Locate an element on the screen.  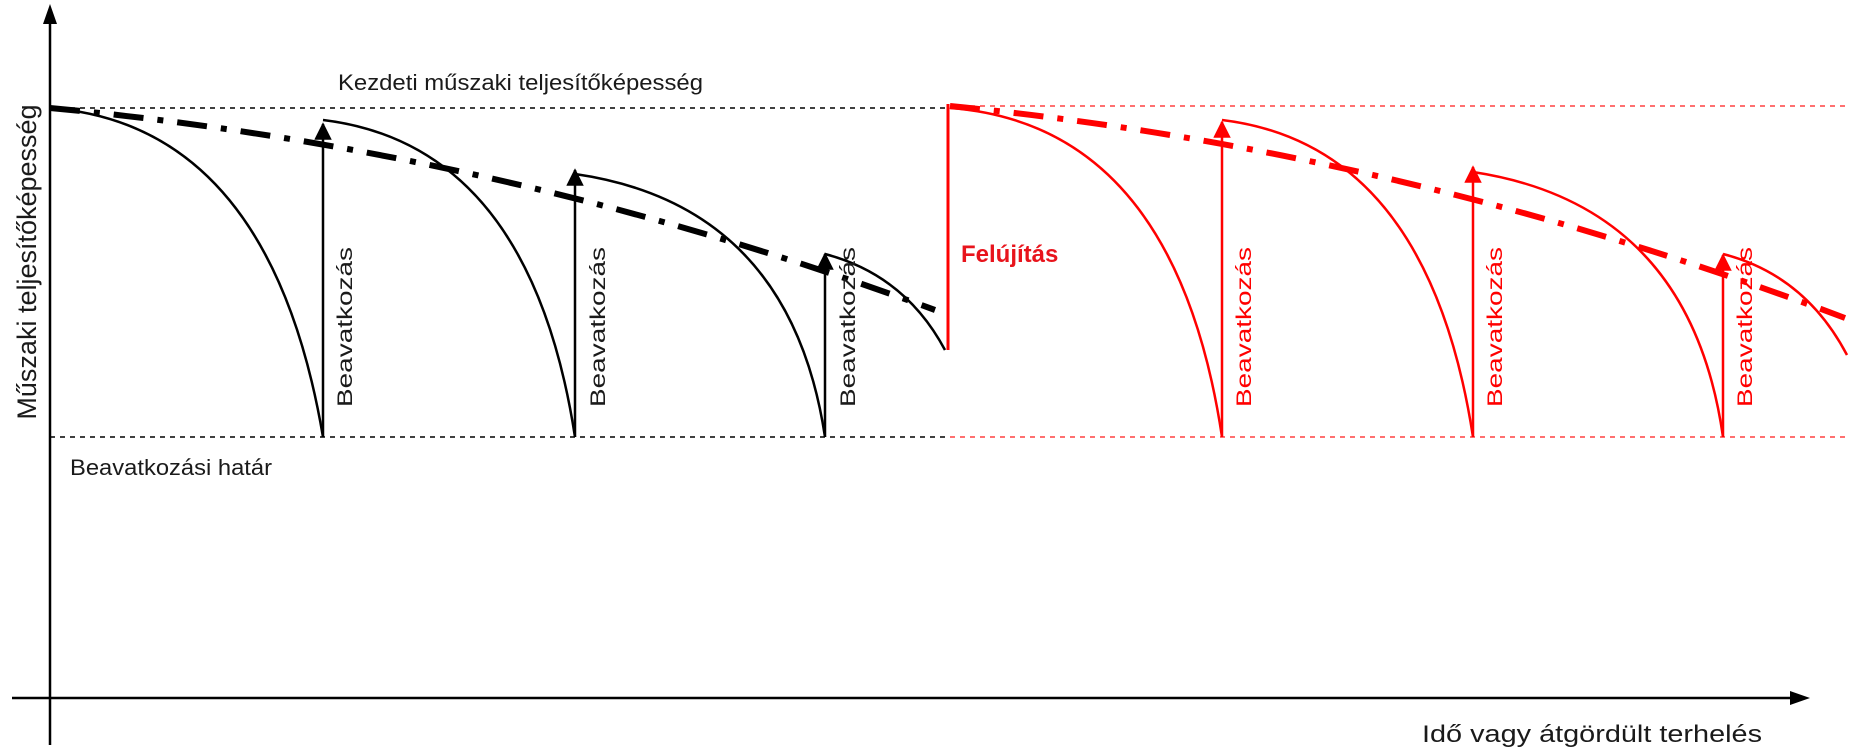
renewal-label: Felújítás is located at coordinates (1009, 254).